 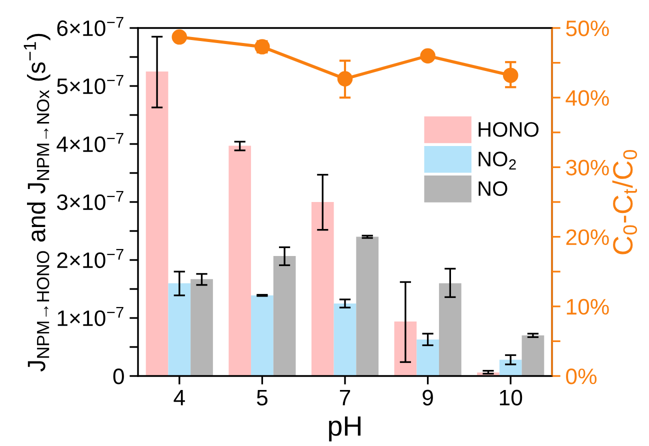 What do you see at coordinates (587, 237) in the screenshot?
I see `y2-tick-label: 20%` at bounding box center [587, 237].